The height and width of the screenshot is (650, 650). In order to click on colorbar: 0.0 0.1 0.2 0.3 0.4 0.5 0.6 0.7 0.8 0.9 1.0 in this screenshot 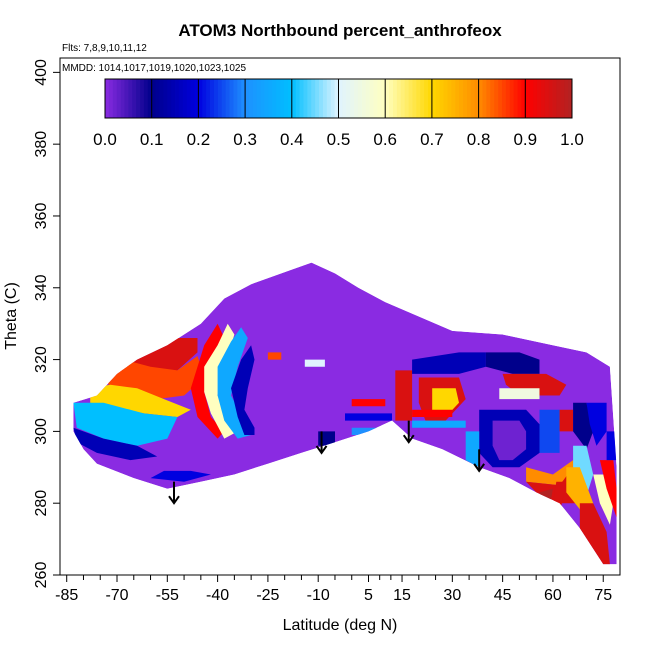, I will do `click(338, 113)`.